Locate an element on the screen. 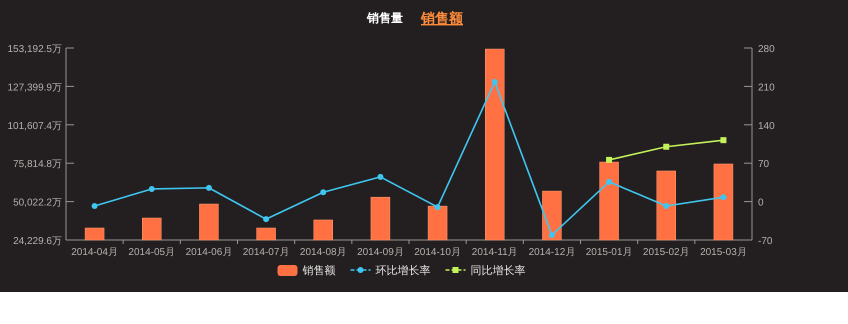 This screenshot has height=324, width=848. x-tick-label: 2014-11月 is located at coordinates (495, 252).